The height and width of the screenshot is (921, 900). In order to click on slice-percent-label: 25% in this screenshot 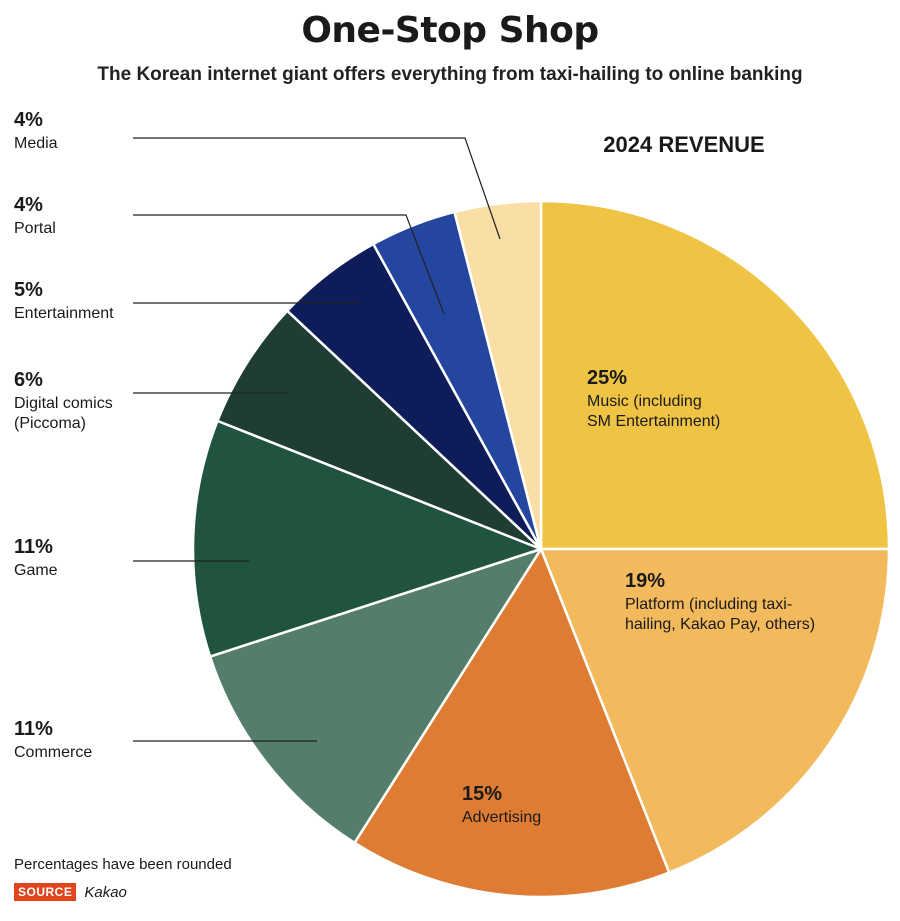, I will do `click(607, 378)`.